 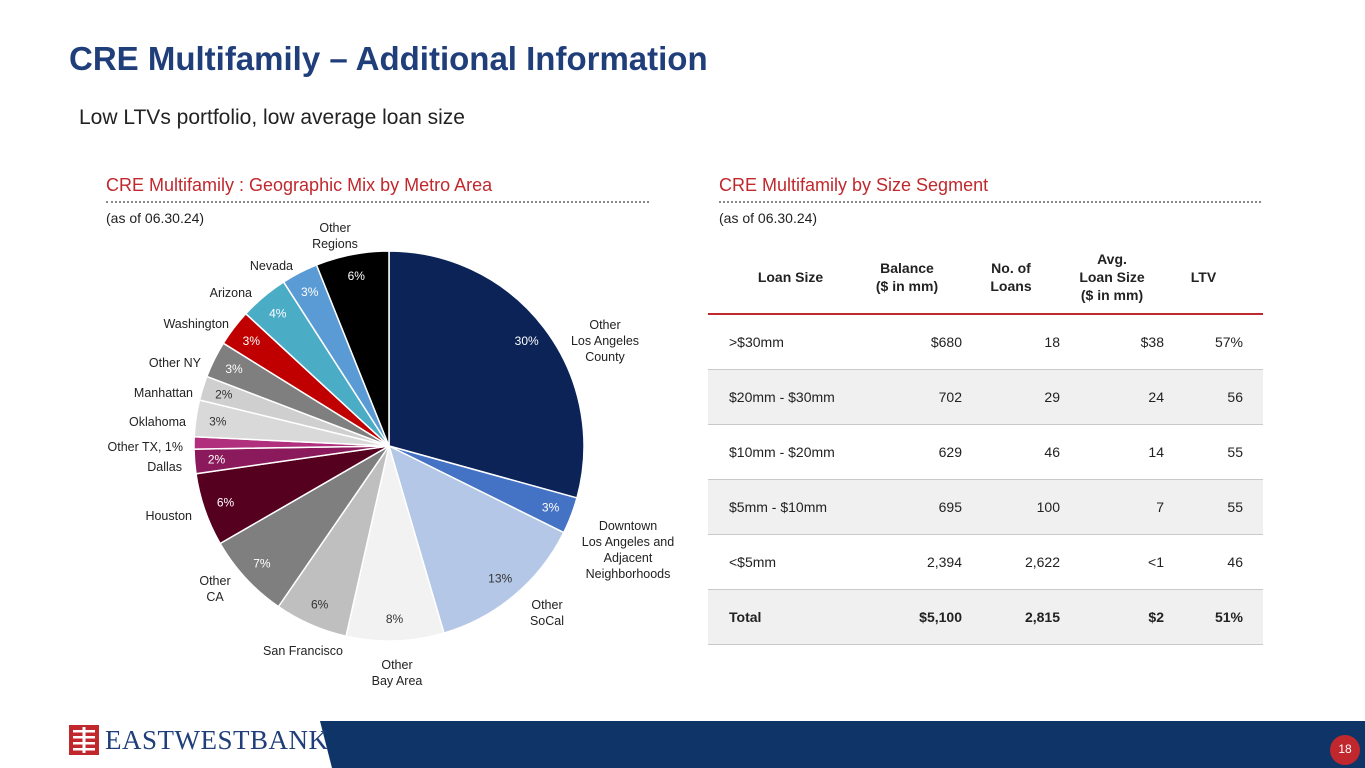 I want to click on table-cell: 2,815, so click(x=1011, y=617).